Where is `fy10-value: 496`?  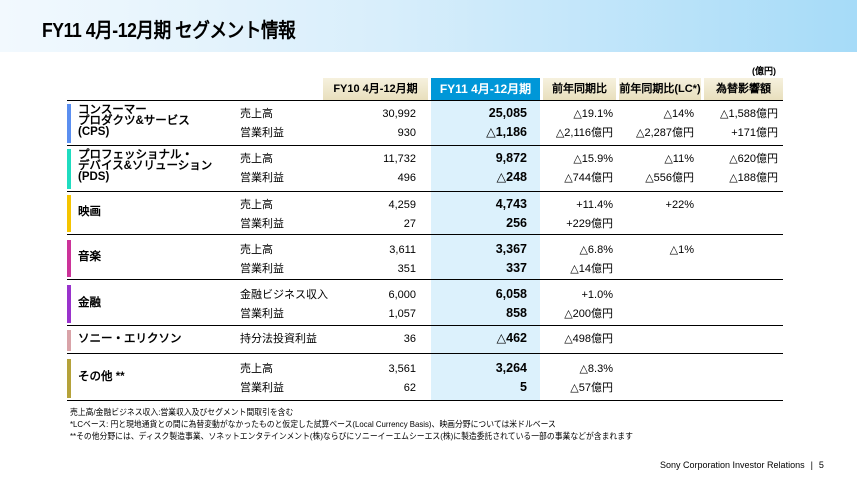
fy10-value: 496 is located at coordinates (406, 178).